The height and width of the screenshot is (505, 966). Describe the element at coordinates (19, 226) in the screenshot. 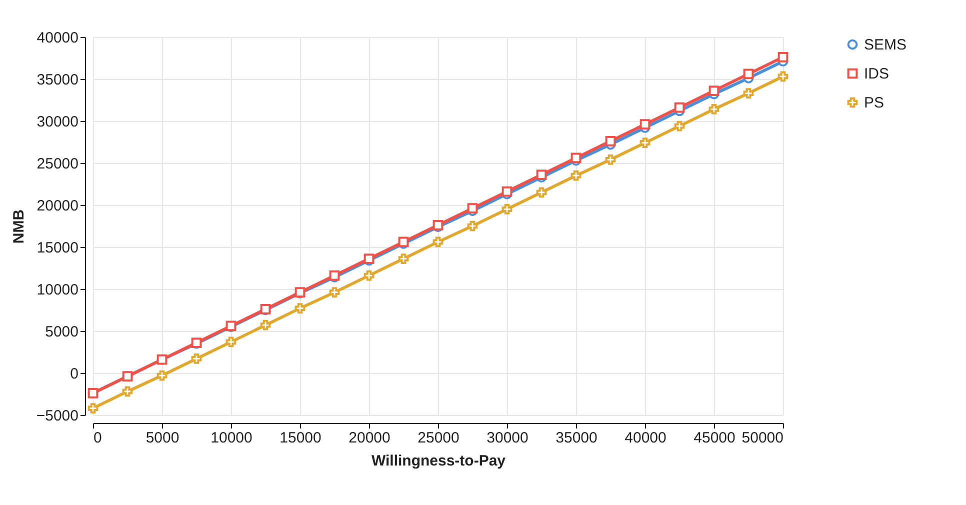

I see `y-axis-title: NMB` at that location.